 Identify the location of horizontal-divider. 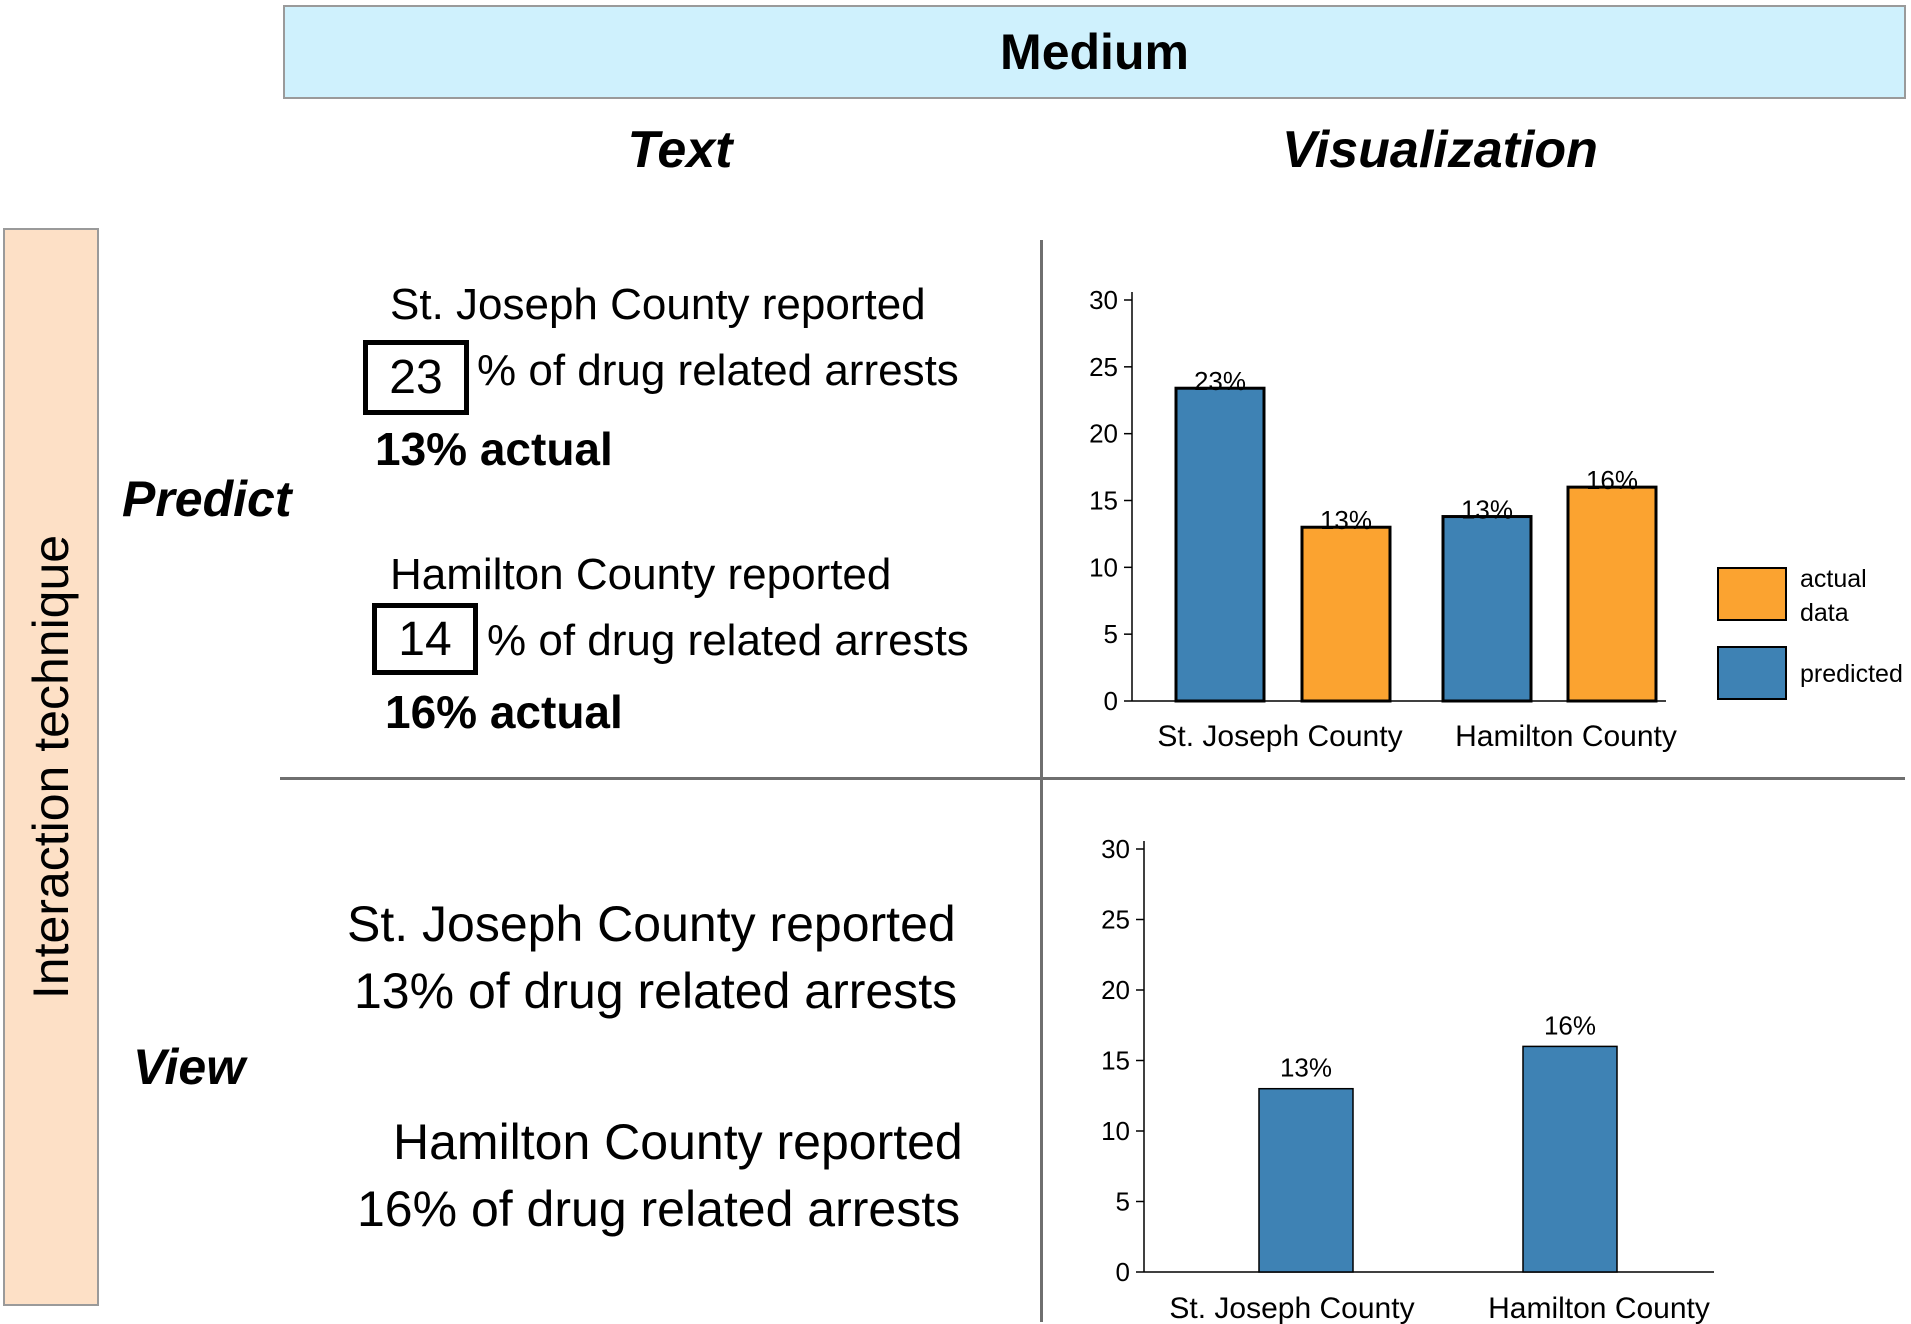
(1092, 778).